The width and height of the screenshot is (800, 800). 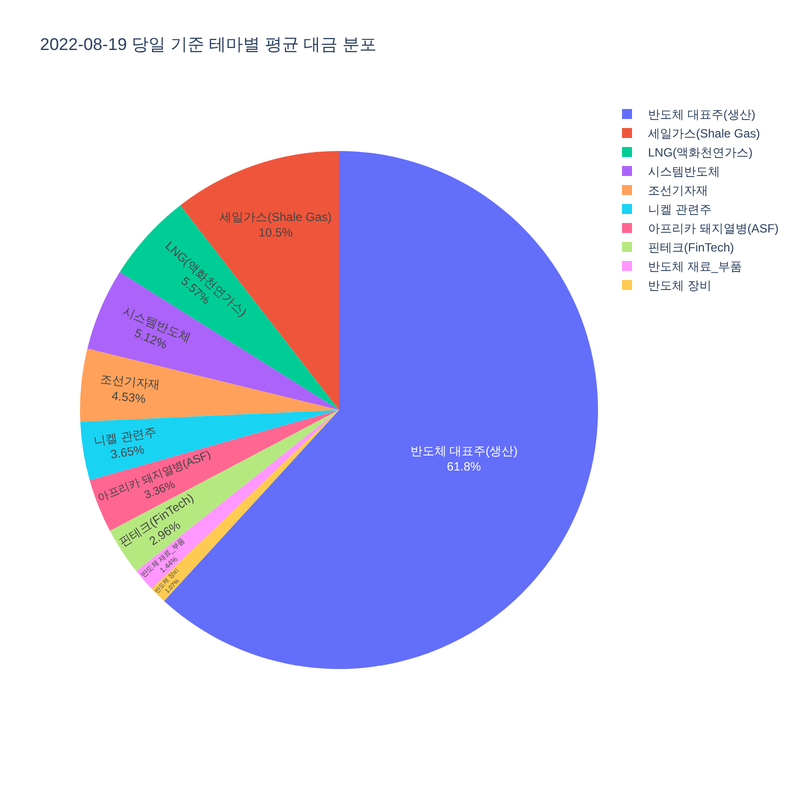 What do you see at coordinates (130, 389) in the screenshot?
I see `slice-label: 조선기자재 4.53%` at bounding box center [130, 389].